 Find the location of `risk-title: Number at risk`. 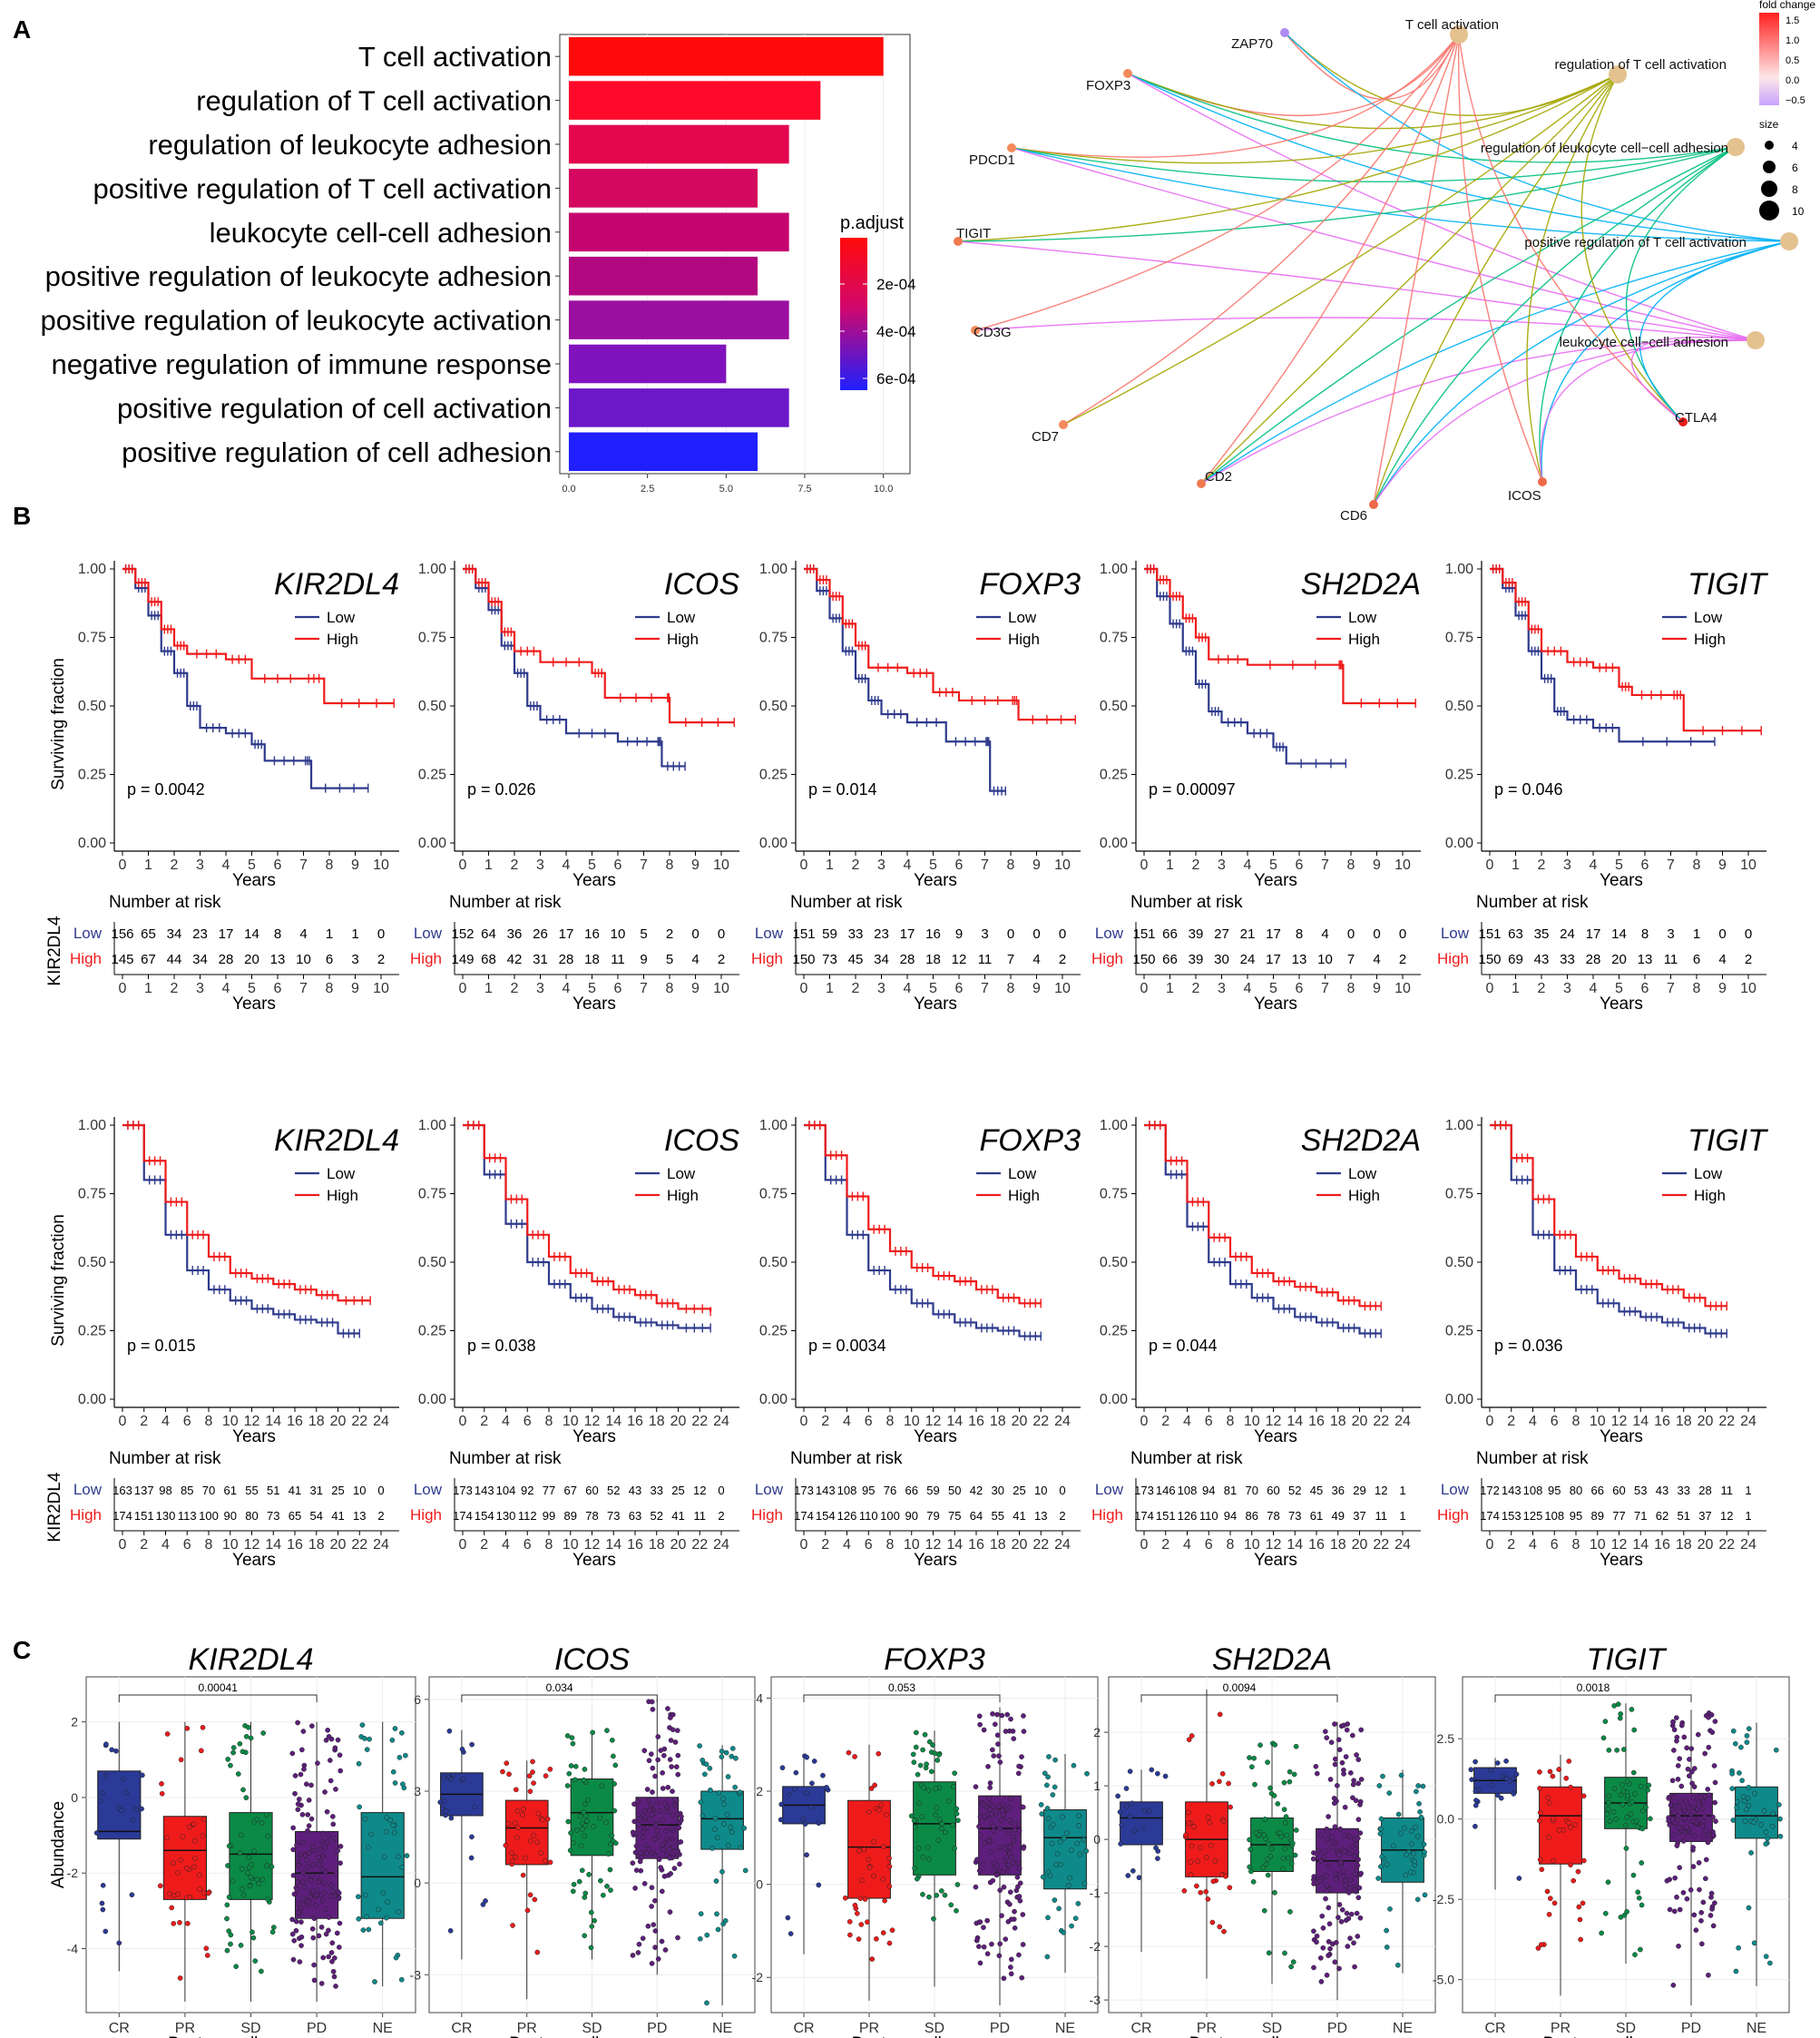

risk-title: Number at risk is located at coordinates (846, 902).